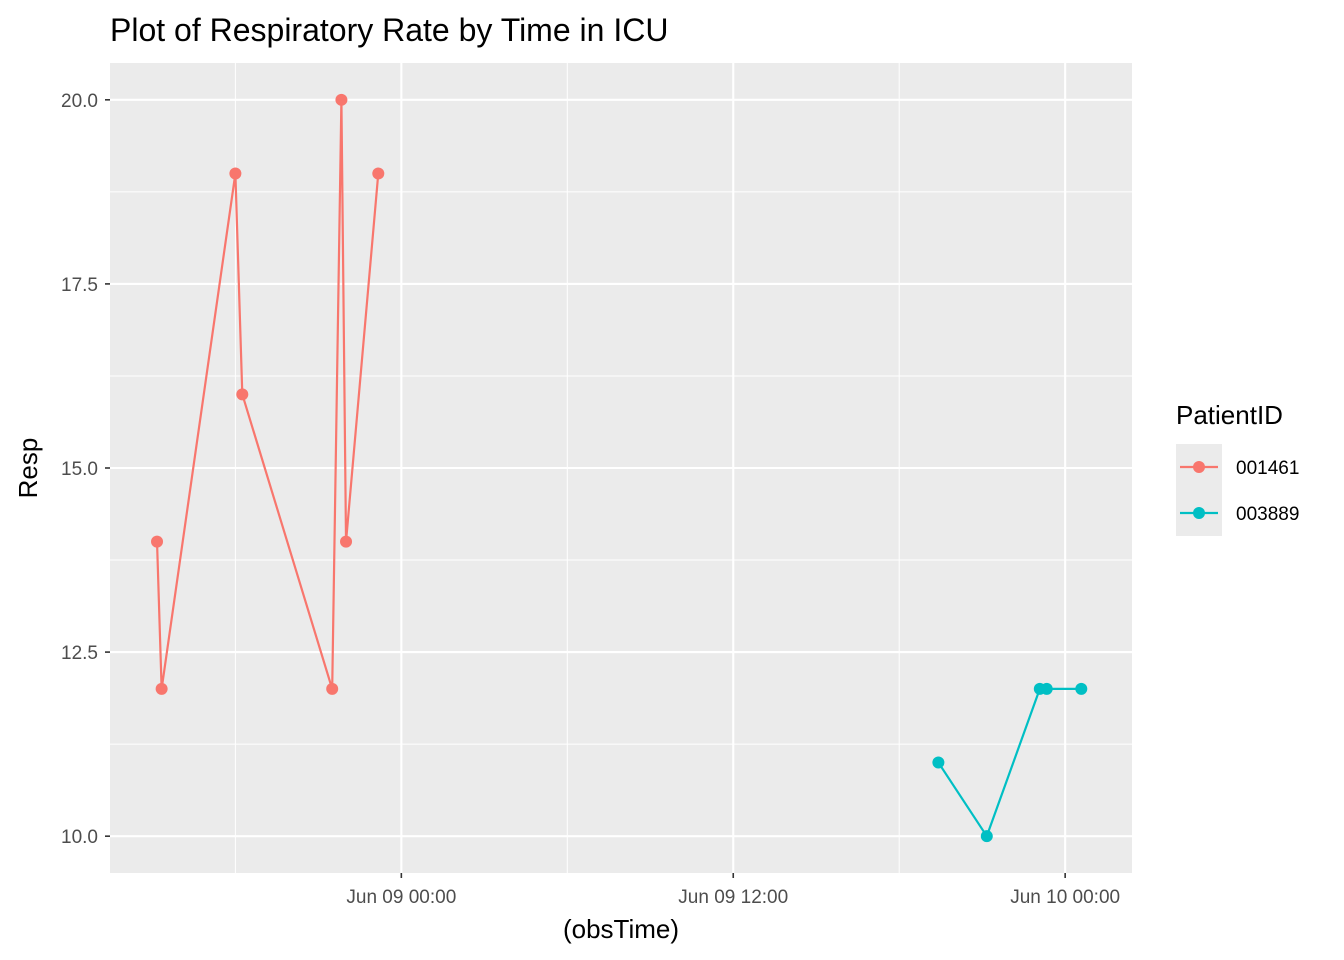 The image size is (1344, 960). Describe the element at coordinates (79, 101) in the screenshot. I see `y-tick-label: 20.0` at that location.